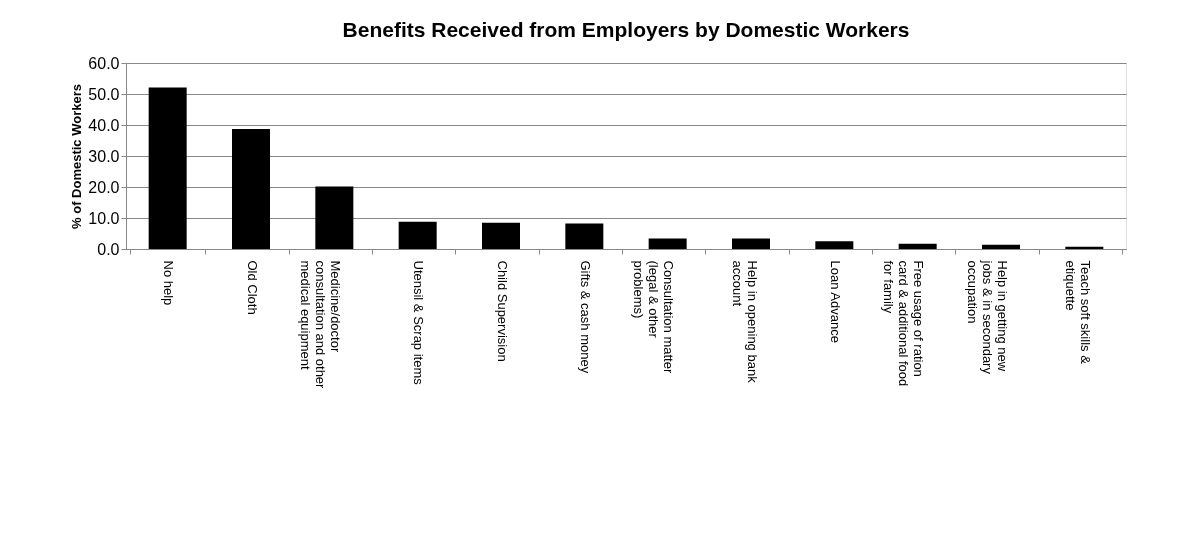  What do you see at coordinates (252, 287) in the screenshot?
I see `x-tick-label: Old Cloth` at bounding box center [252, 287].